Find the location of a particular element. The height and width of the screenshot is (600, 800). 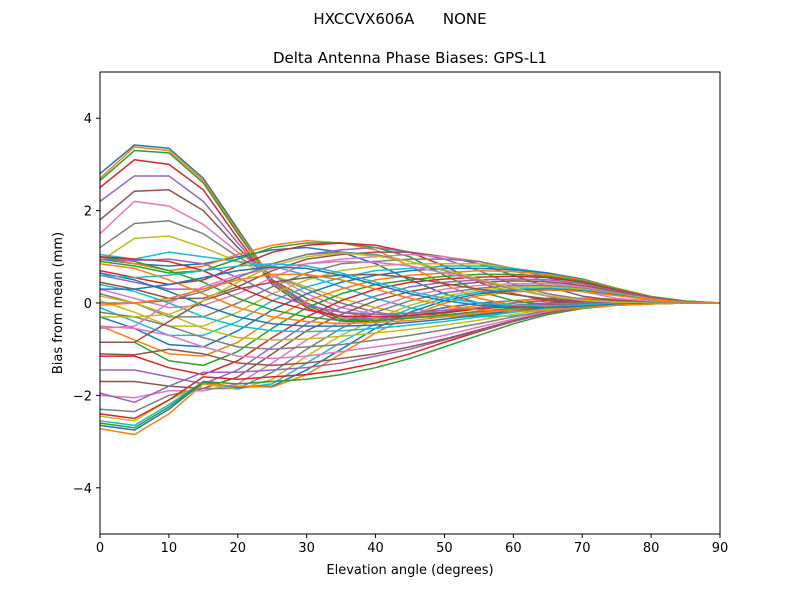

x-tick-label: 60 is located at coordinates (513, 548).